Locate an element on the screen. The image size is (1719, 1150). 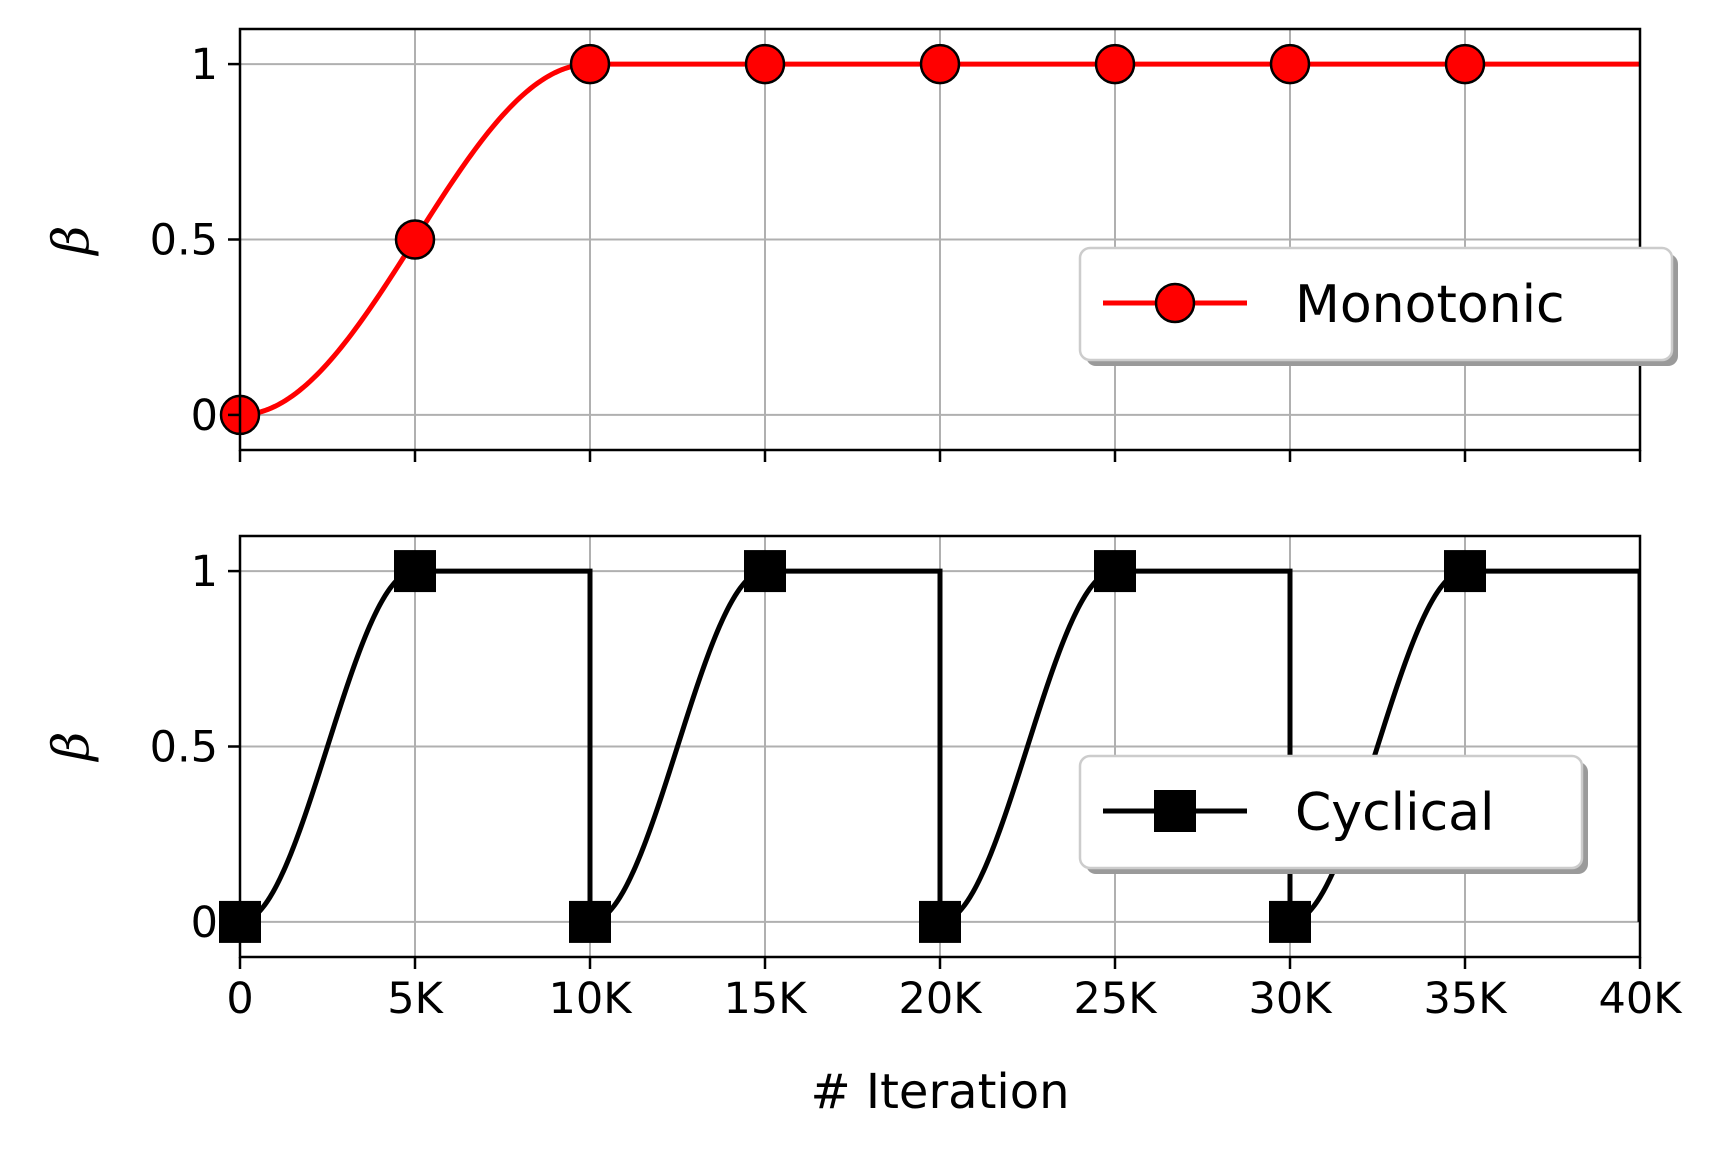
x-tick-label: 40K is located at coordinates (1641, 999).